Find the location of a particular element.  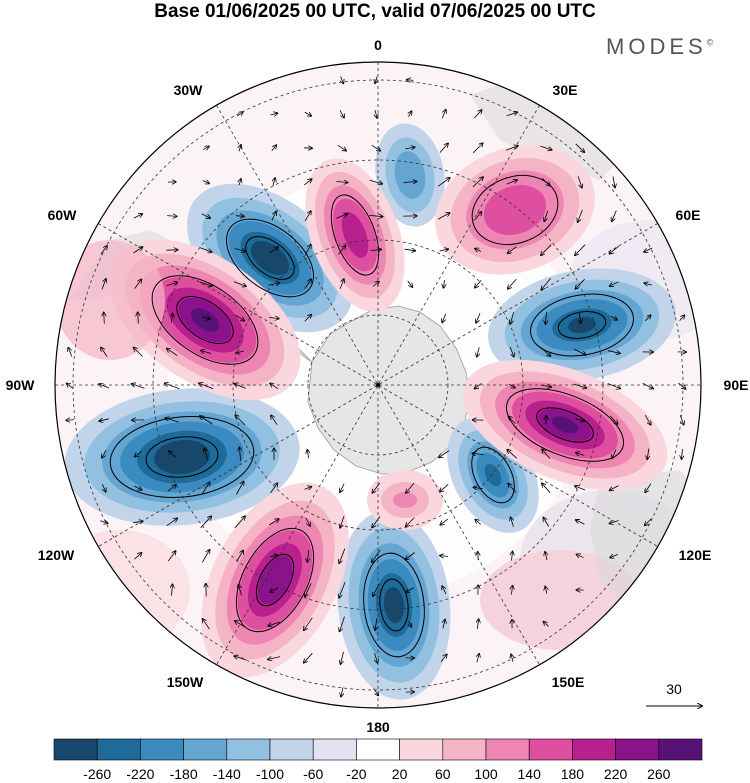

colorbar-tick-label: 220 is located at coordinates (616, 774).